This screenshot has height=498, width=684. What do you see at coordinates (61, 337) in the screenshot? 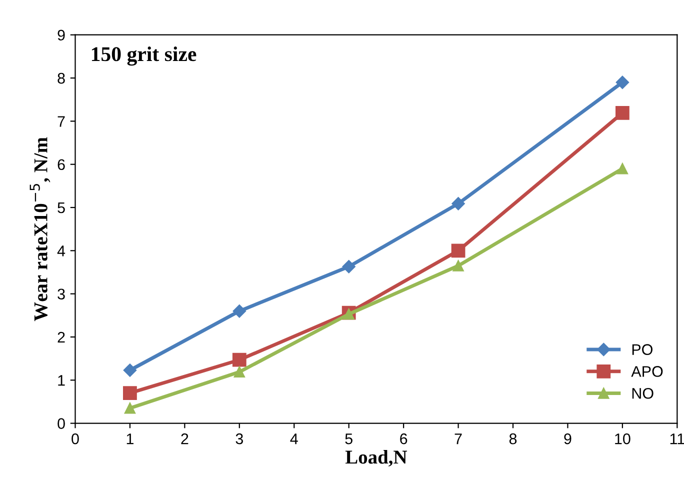
I see `y-tick-label: 2` at bounding box center [61, 337].